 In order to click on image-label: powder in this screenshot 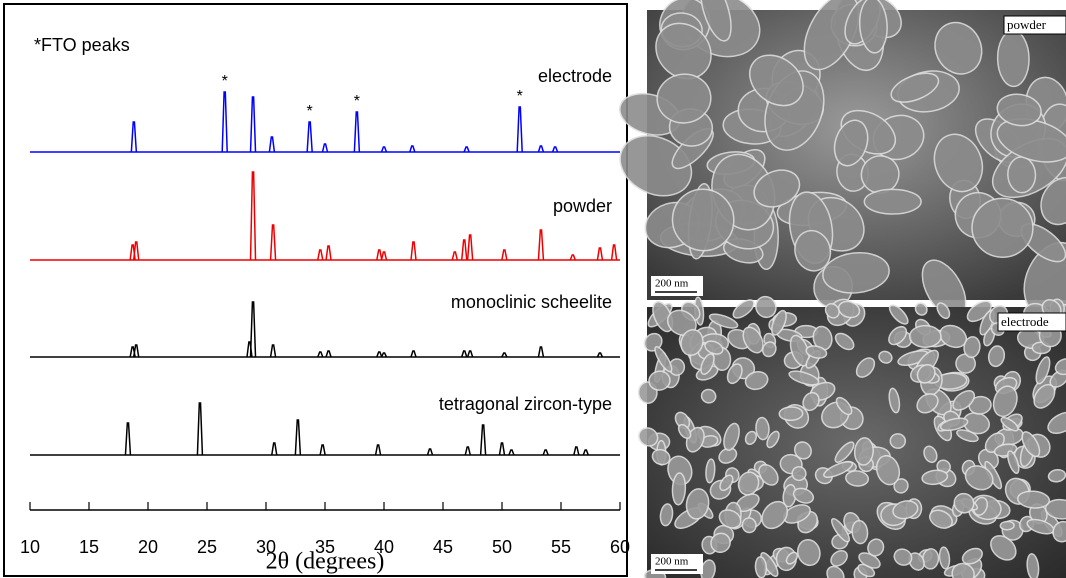, I will do `click(1027, 24)`.